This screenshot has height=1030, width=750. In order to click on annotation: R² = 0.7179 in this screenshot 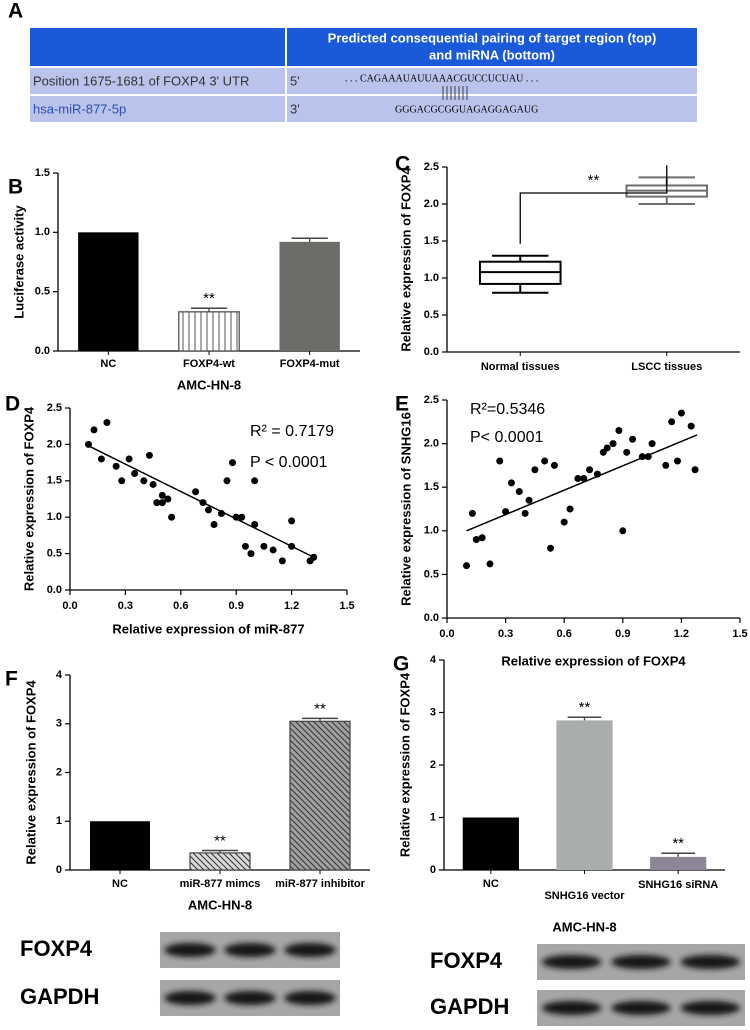, I will do `click(292, 431)`.